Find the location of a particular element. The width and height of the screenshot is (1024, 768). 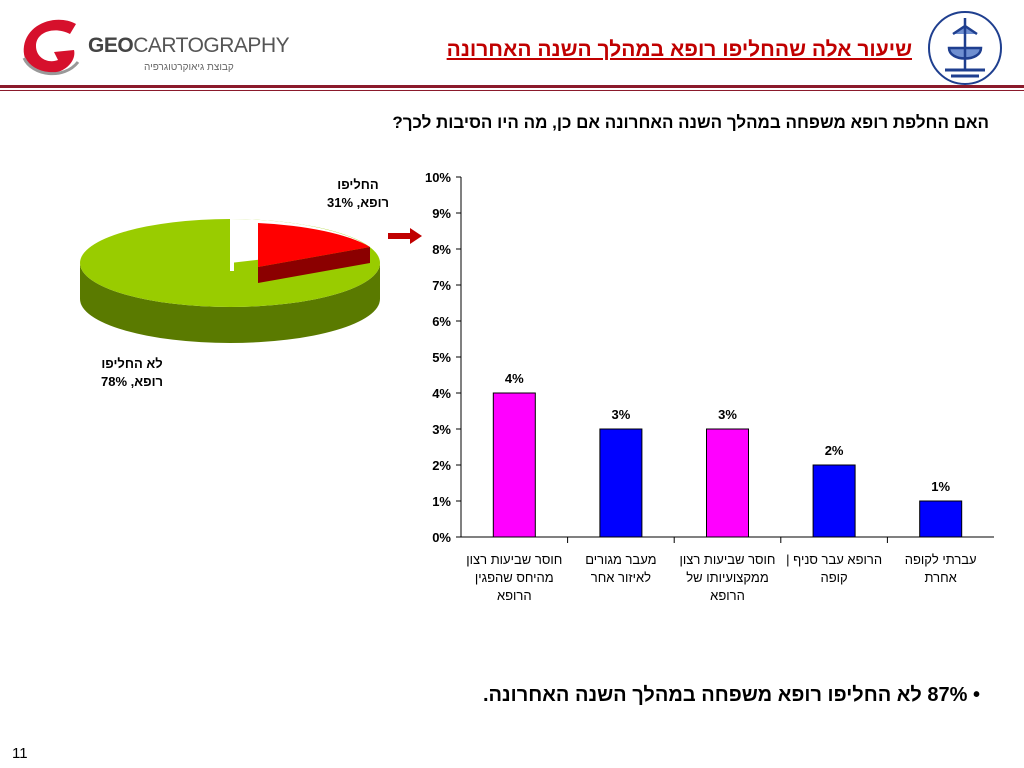

y-tick-label: 4% is located at coordinates (441, 393).